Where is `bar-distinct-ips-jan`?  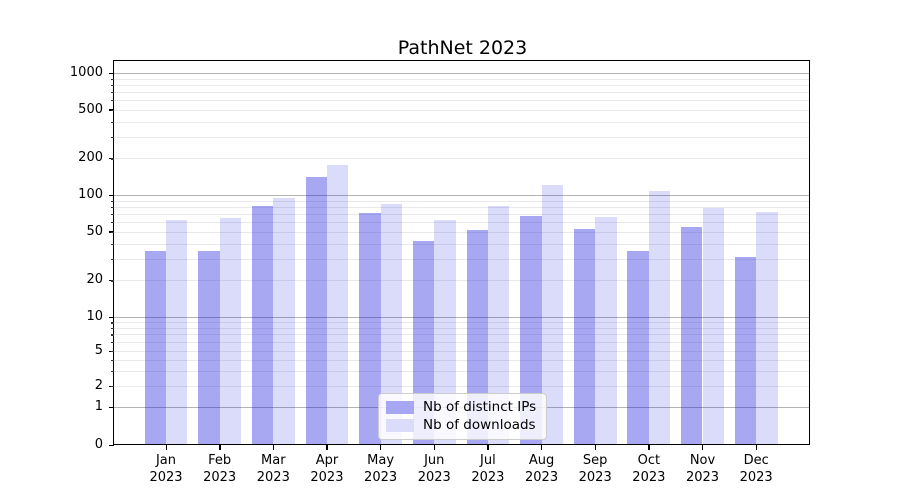
bar-distinct-ips-jan is located at coordinates (155, 347).